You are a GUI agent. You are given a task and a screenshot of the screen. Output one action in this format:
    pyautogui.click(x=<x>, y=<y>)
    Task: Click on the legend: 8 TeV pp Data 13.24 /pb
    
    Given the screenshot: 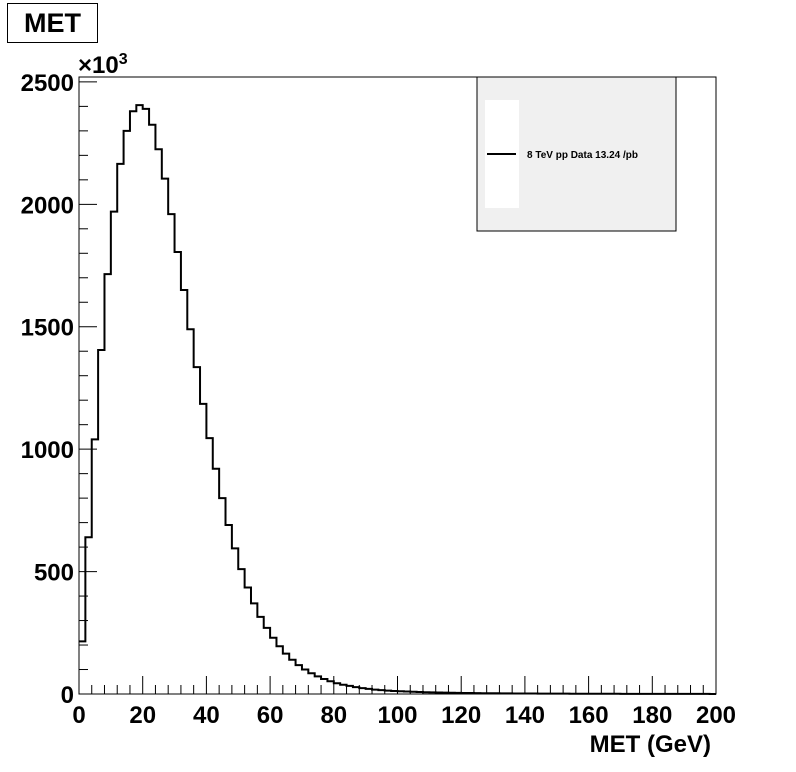 What is the action you would take?
    pyautogui.click(x=576, y=154)
    